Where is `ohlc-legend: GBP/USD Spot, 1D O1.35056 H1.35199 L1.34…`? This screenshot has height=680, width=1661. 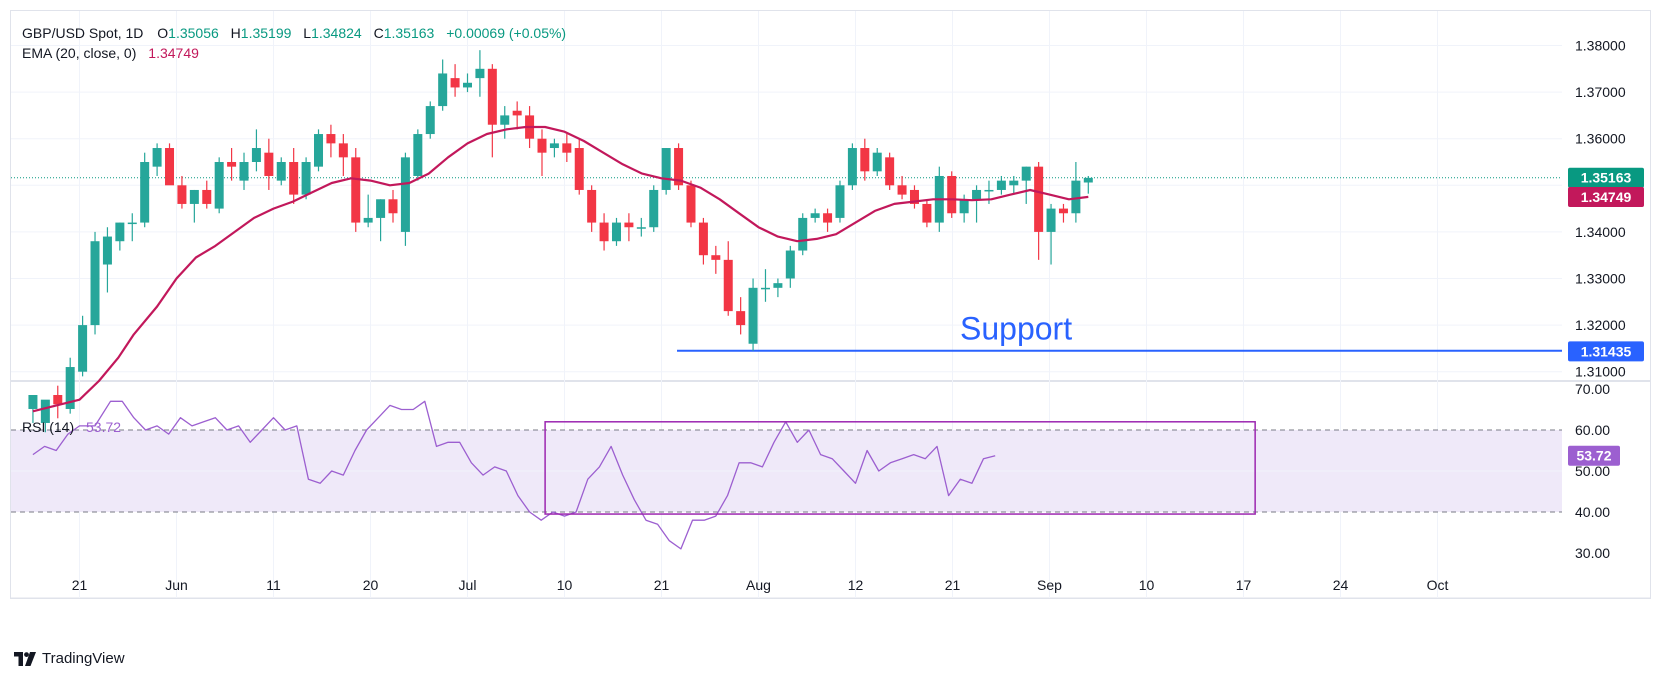
ohlc-legend: GBP/USD Spot, 1D O1.35056 H1.35199 L1.34… is located at coordinates (294, 33).